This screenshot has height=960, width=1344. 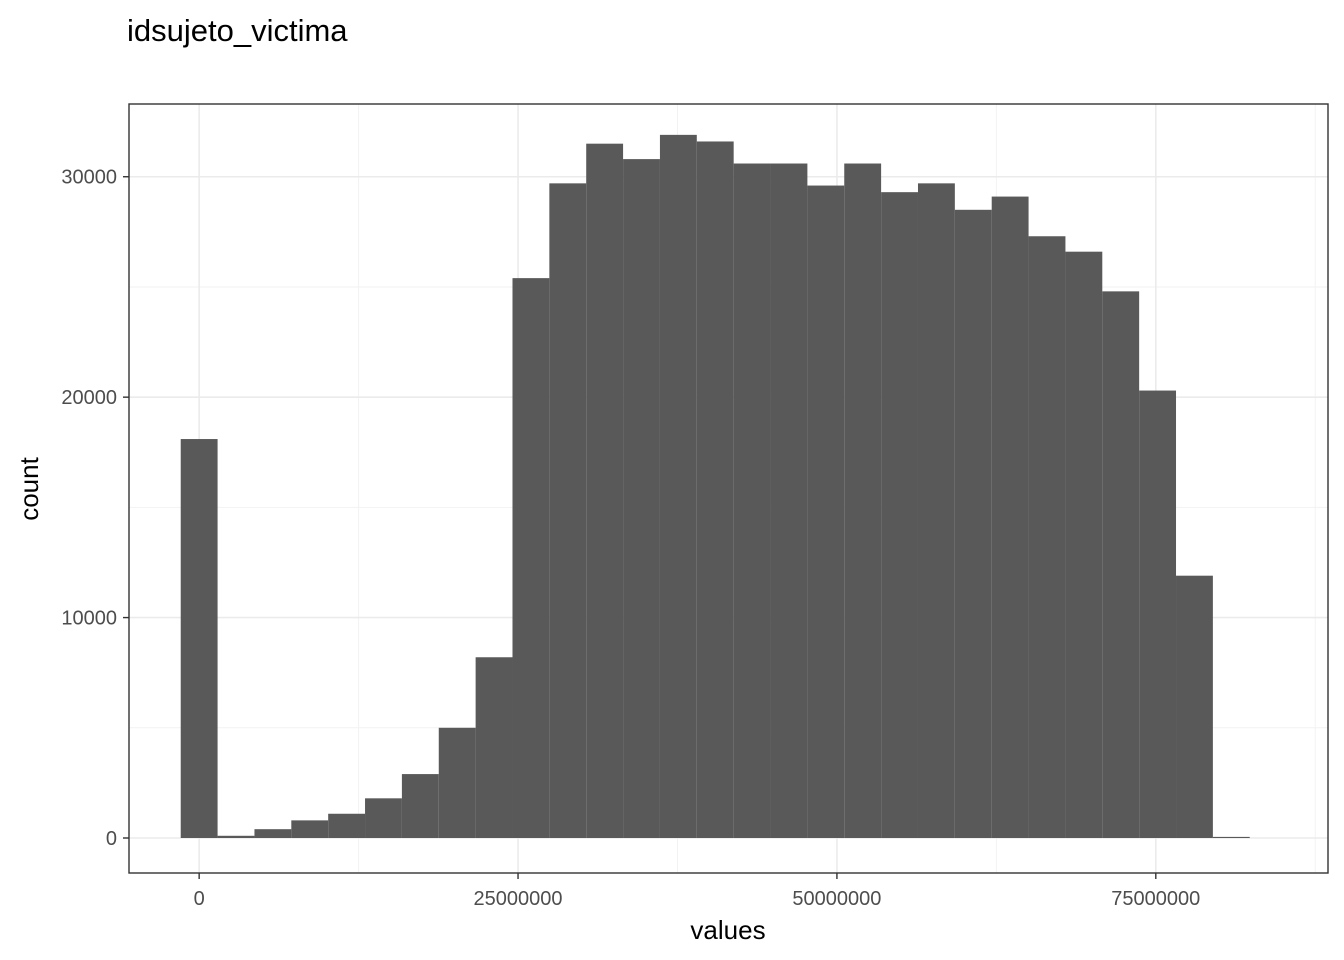 What do you see at coordinates (697, 891) in the screenshot?
I see `x-axis: 0 25000000 50000000 75000000` at bounding box center [697, 891].